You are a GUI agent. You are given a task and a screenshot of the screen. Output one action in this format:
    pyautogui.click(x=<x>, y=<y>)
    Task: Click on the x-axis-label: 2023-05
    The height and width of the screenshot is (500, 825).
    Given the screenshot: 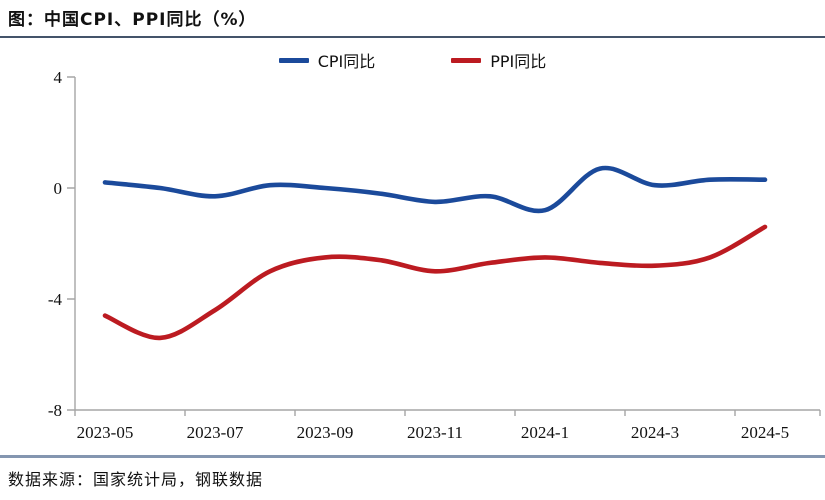 What is the action you would take?
    pyautogui.click(x=105, y=432)
    